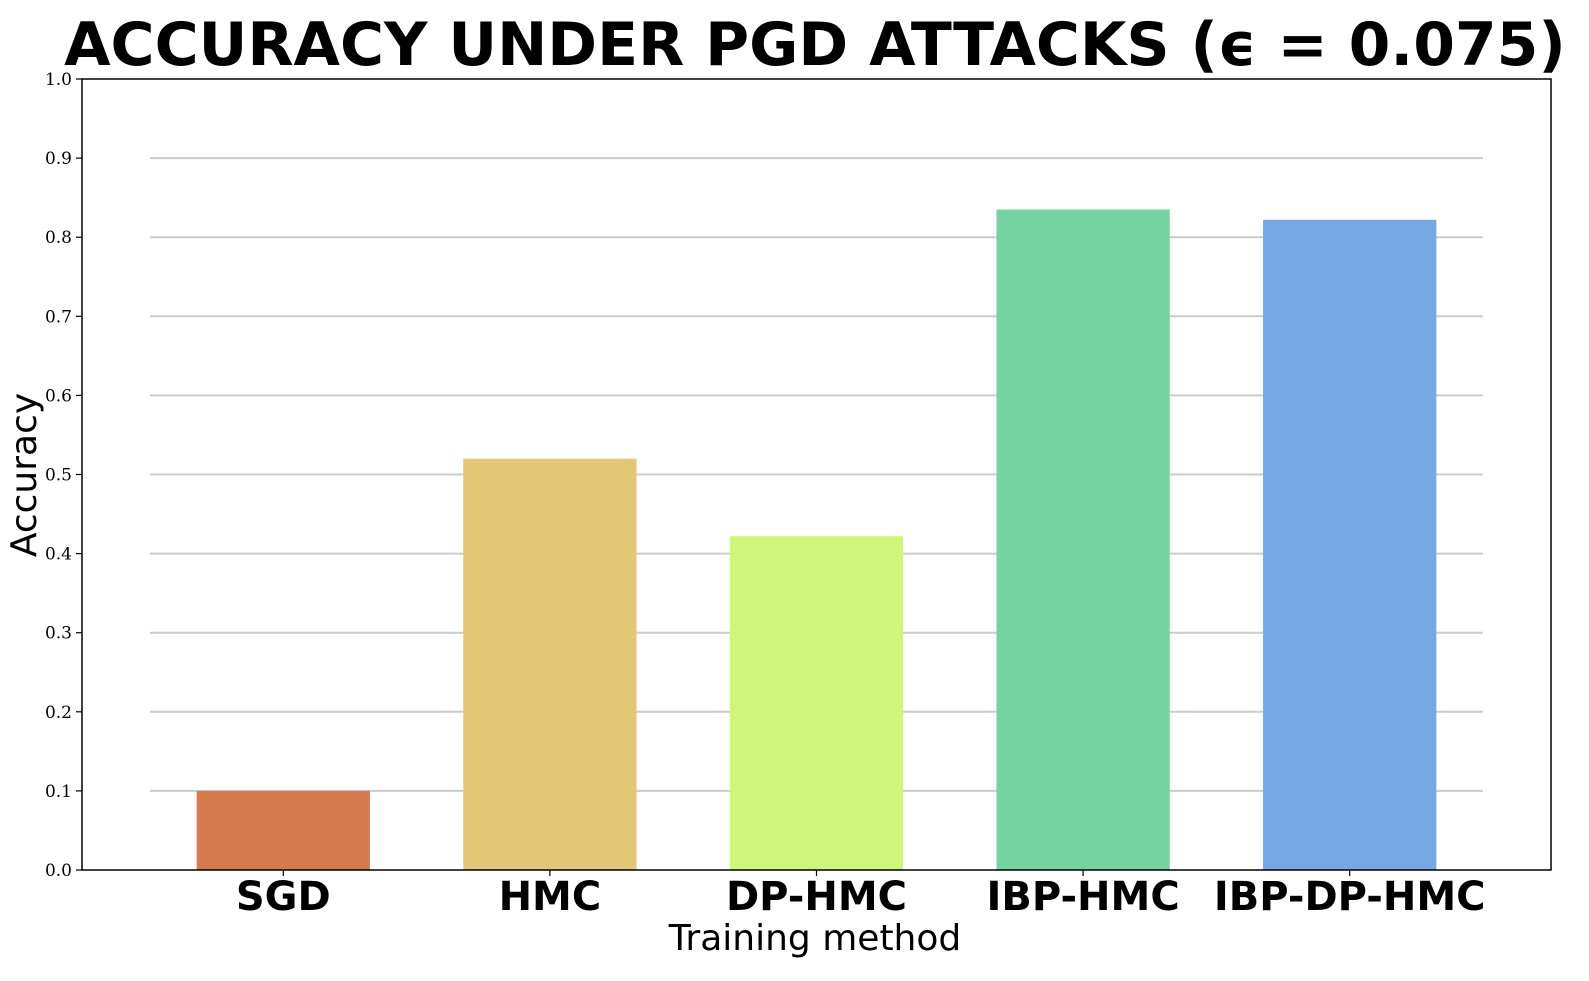 The height and width of the screenshot is (981, 1589). Describe the element at coordinates (58, 555) in the screenshot. I see `y-tick-label: 0.4` at that location.